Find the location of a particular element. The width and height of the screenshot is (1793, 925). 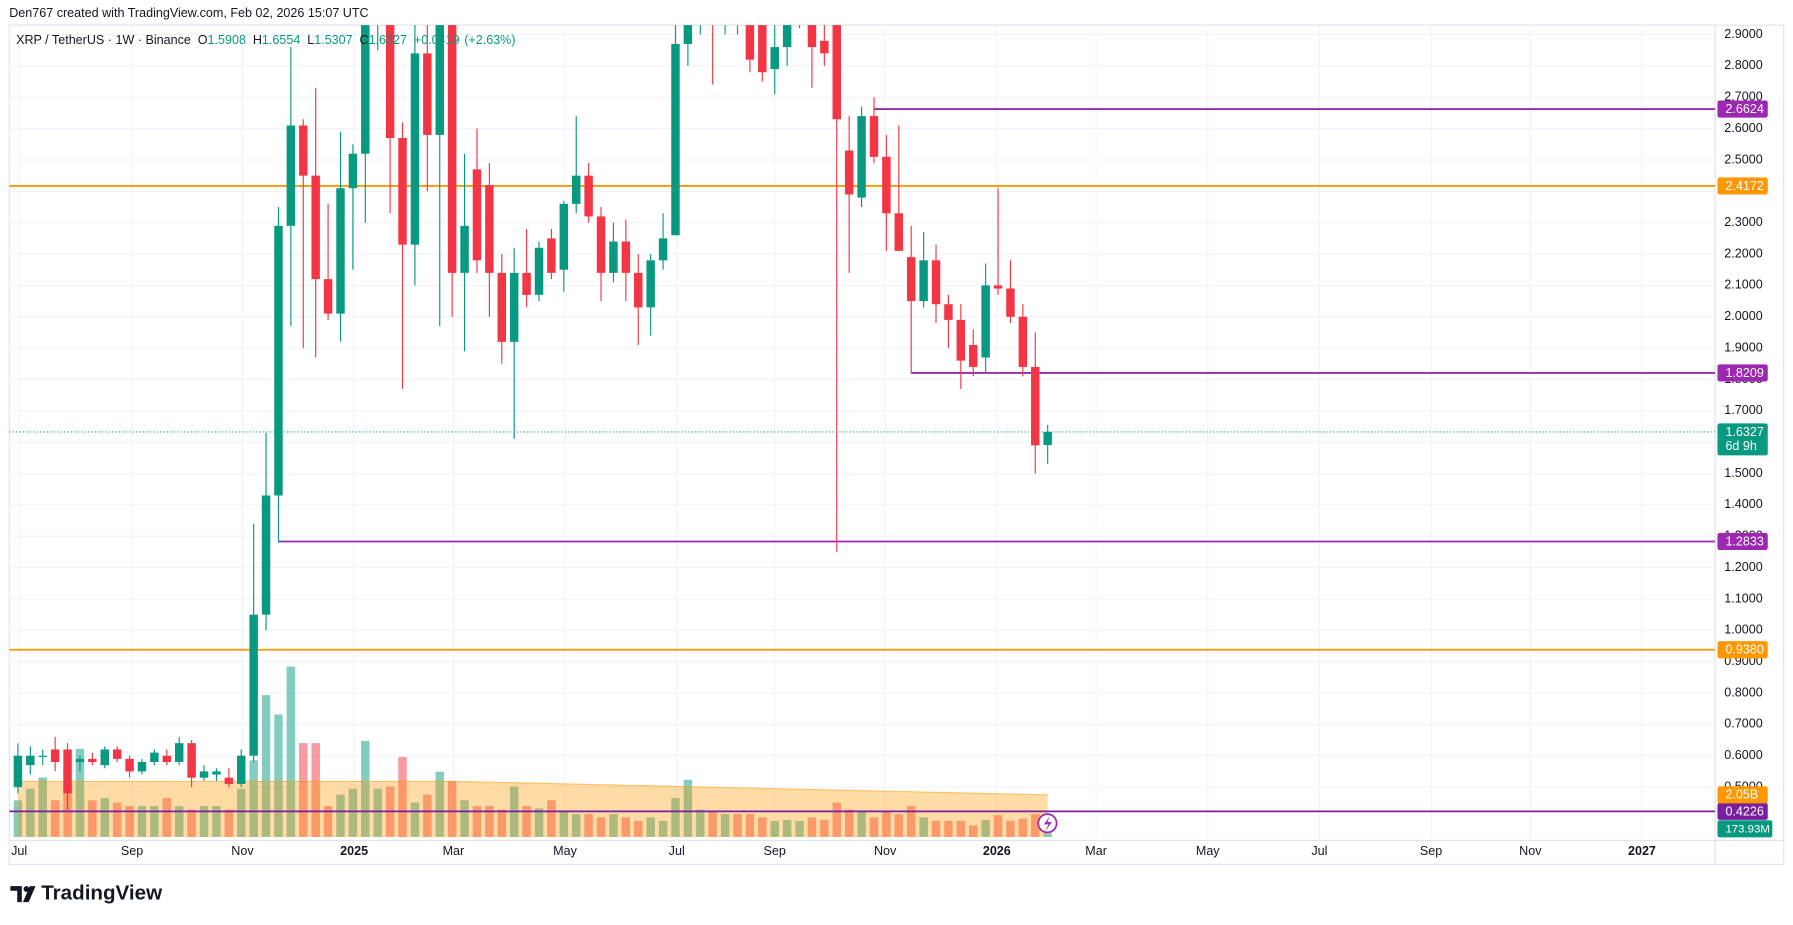

level-label: 2.6624 is located at coordinates (1744, 109).